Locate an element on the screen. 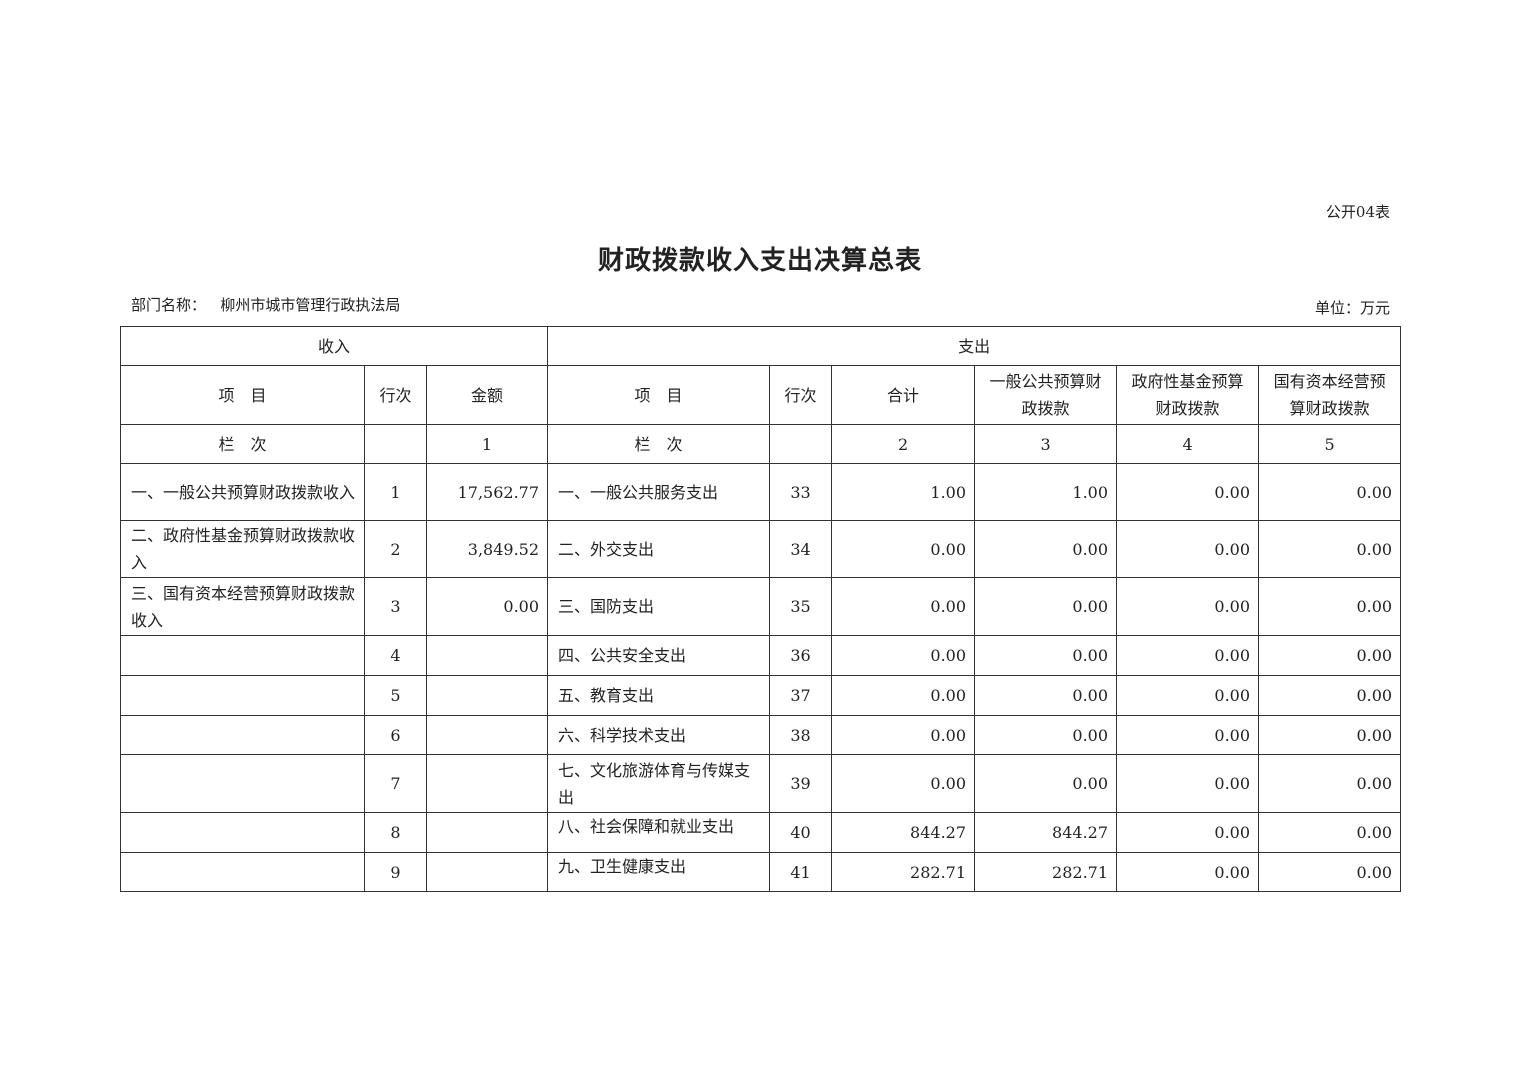 The image size is (1520, 1075). income-row-no: 4 is located at coordinates (395, 655).